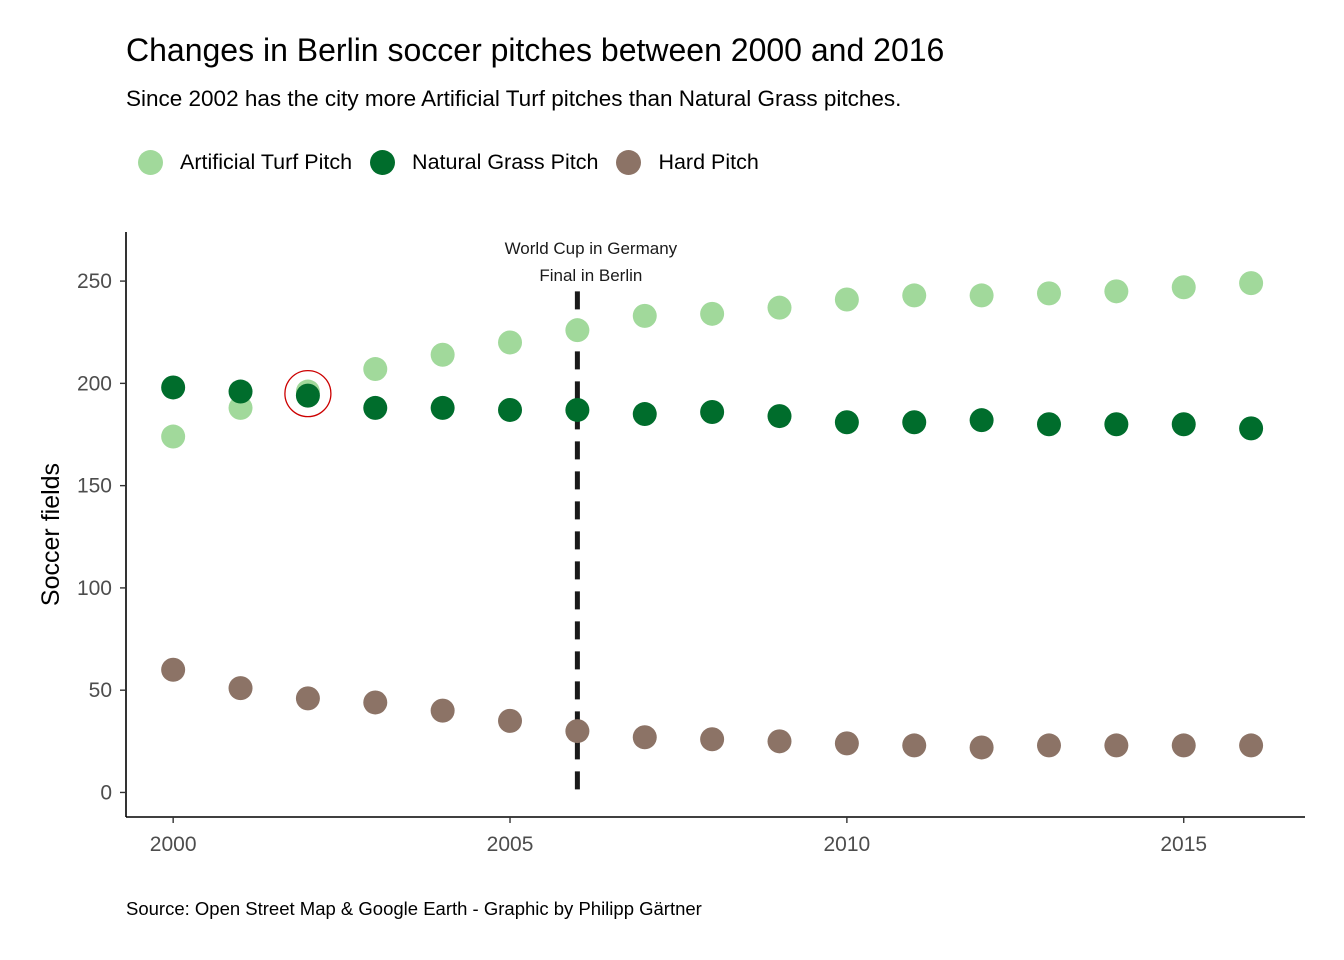  Describe the element at coordinates (100, 690) in the screenshot. I see `y-tick-label: 50` at that location.